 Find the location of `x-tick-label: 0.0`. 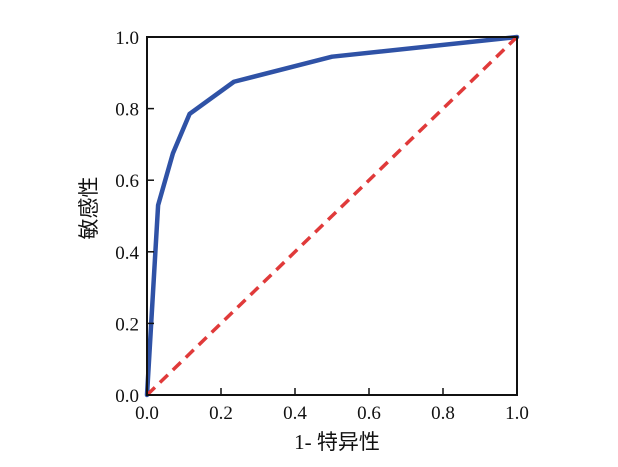

x-tick-label: 0.0 is located at coordinates (147, 413).